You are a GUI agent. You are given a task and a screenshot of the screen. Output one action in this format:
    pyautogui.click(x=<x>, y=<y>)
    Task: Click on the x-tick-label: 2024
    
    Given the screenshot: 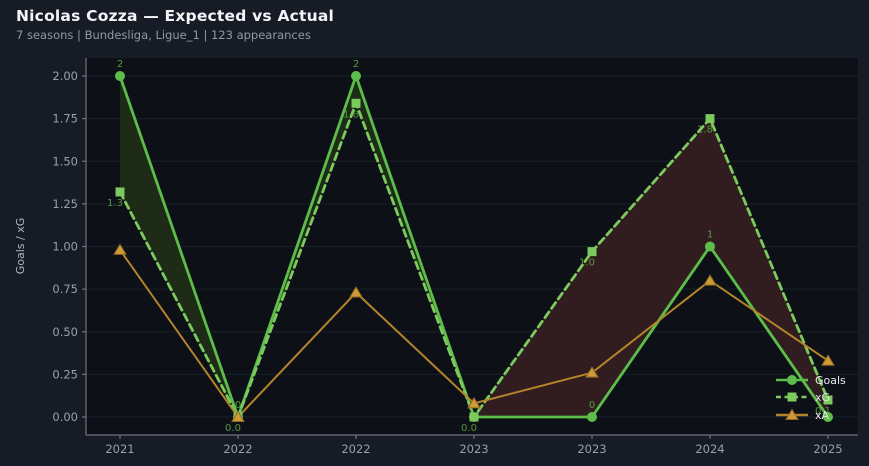 What is the action you would take?
    pyautogui.click(x=709, y=449)
    